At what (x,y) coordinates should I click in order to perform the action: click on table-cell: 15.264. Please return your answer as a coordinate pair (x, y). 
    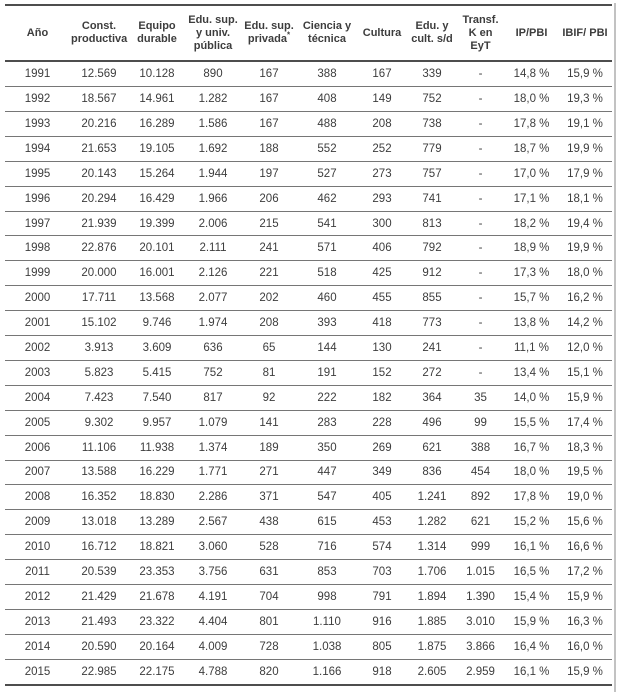
    Looking at the image, I should click on (157, 174).